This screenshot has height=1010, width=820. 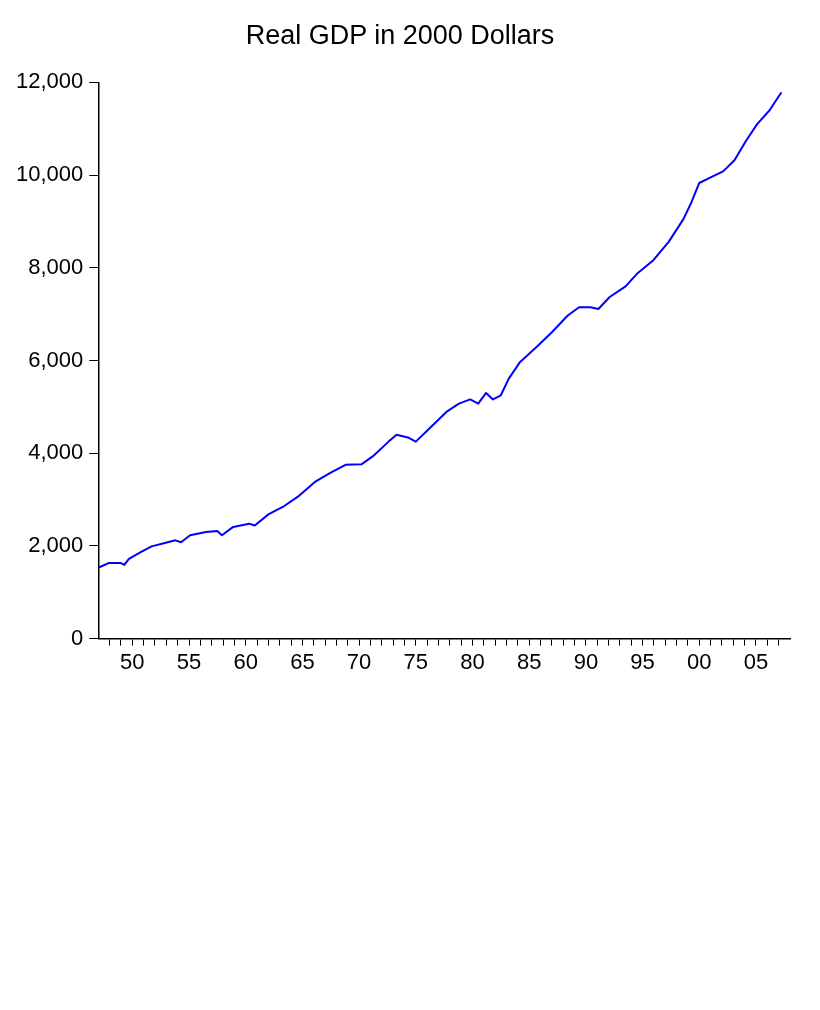 What do you see at coordinates (56, 266) in the screenshot?
I see `y-tick-label: 8,000` at bounding box center [56, 266].